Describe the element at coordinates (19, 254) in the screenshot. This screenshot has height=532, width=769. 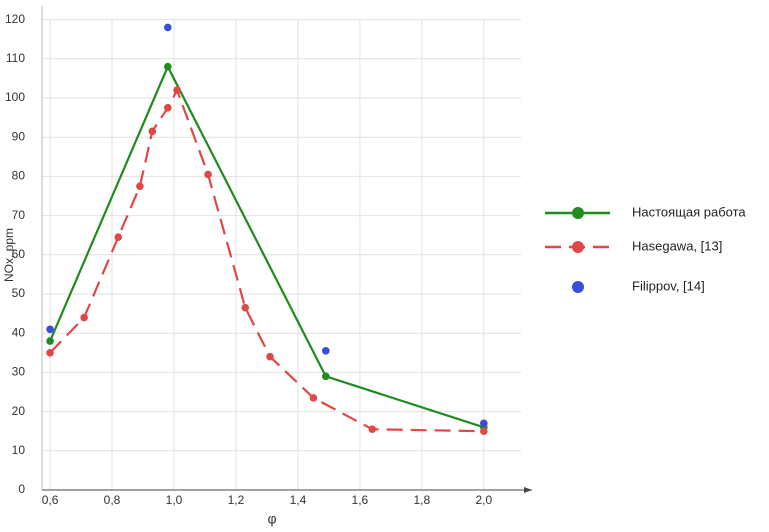
I see `y-tick-label: 60` at that location.